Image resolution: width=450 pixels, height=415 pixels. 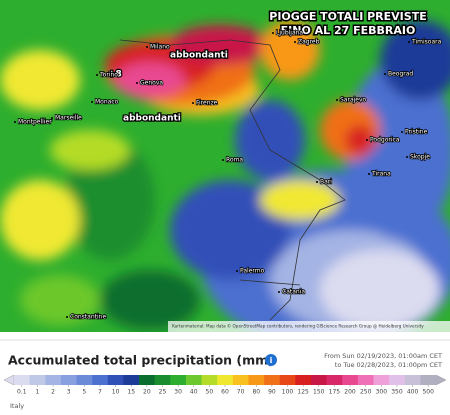 I want to click on colorbar-tick-label: 175, so click(x=335, y=392).